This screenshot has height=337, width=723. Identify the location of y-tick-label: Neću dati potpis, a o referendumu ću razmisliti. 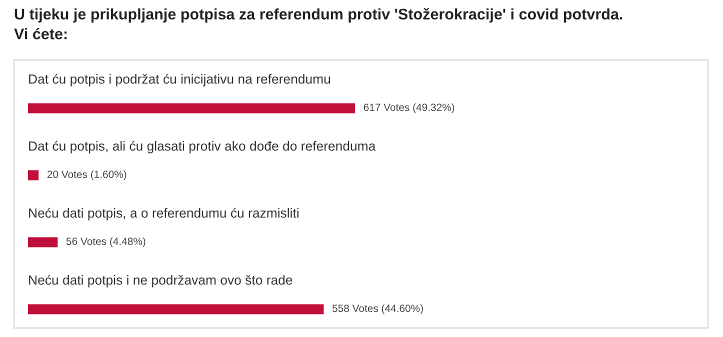
(163, 214).